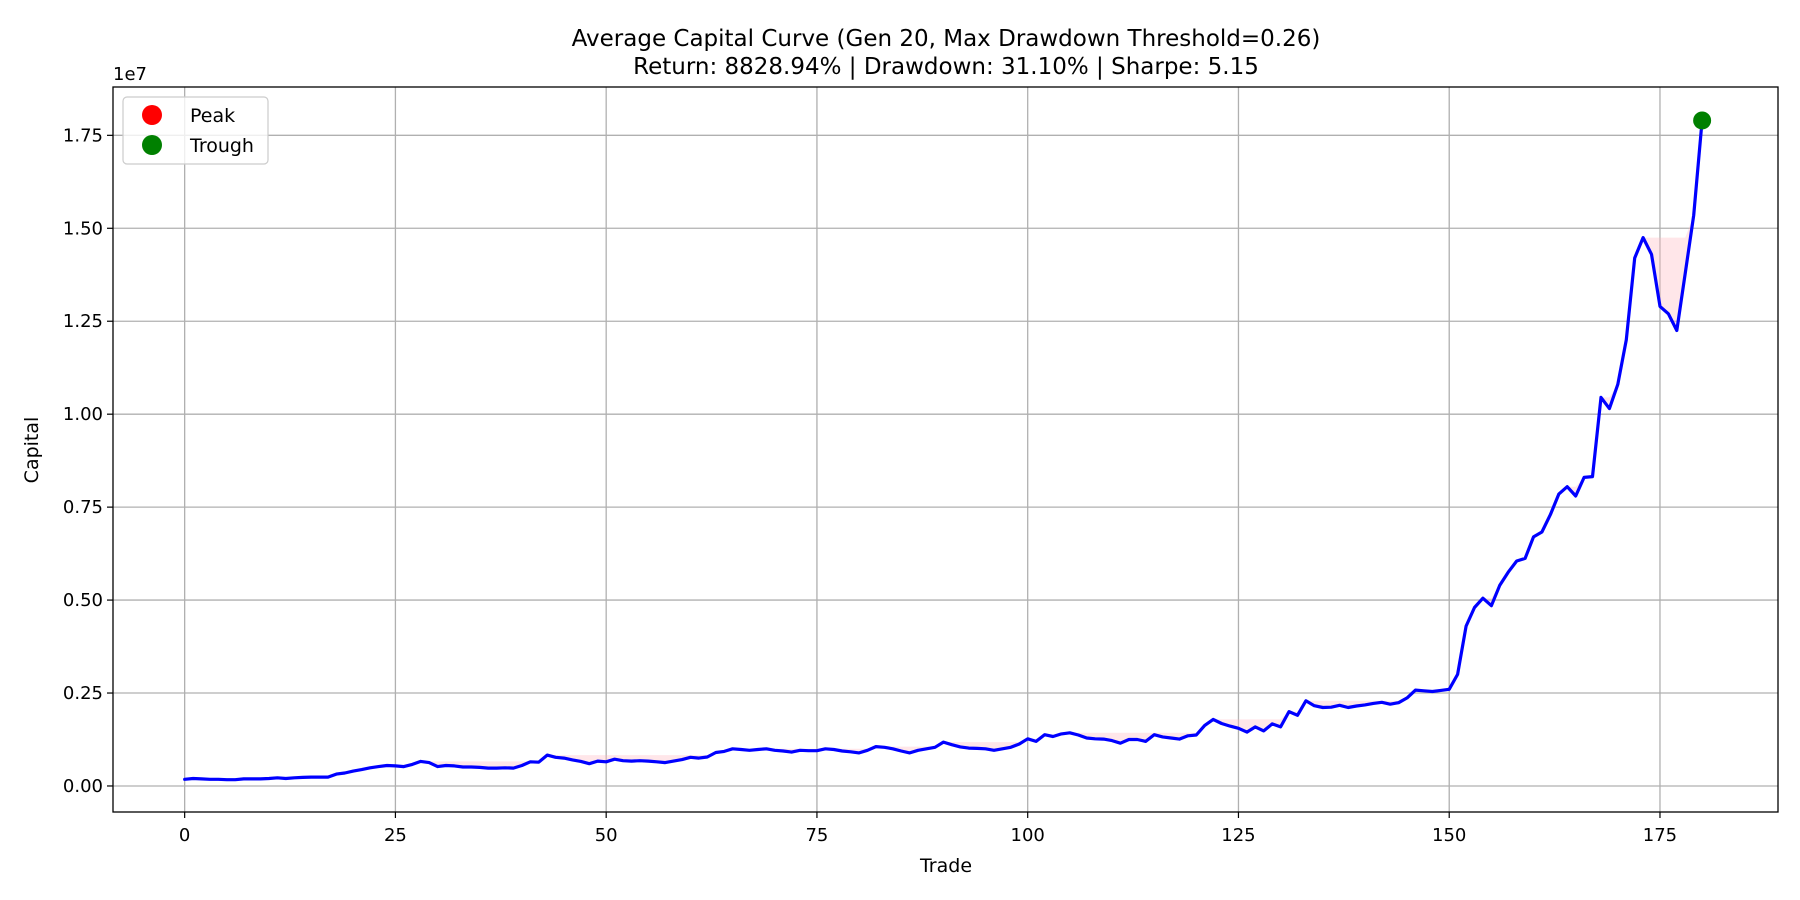 This screenshot has width=1800, height=900. What do you see at coordinates (83, 693) in the screenshot?
I see `y-tick-label: 0.25` at bounding box center [83, 693].